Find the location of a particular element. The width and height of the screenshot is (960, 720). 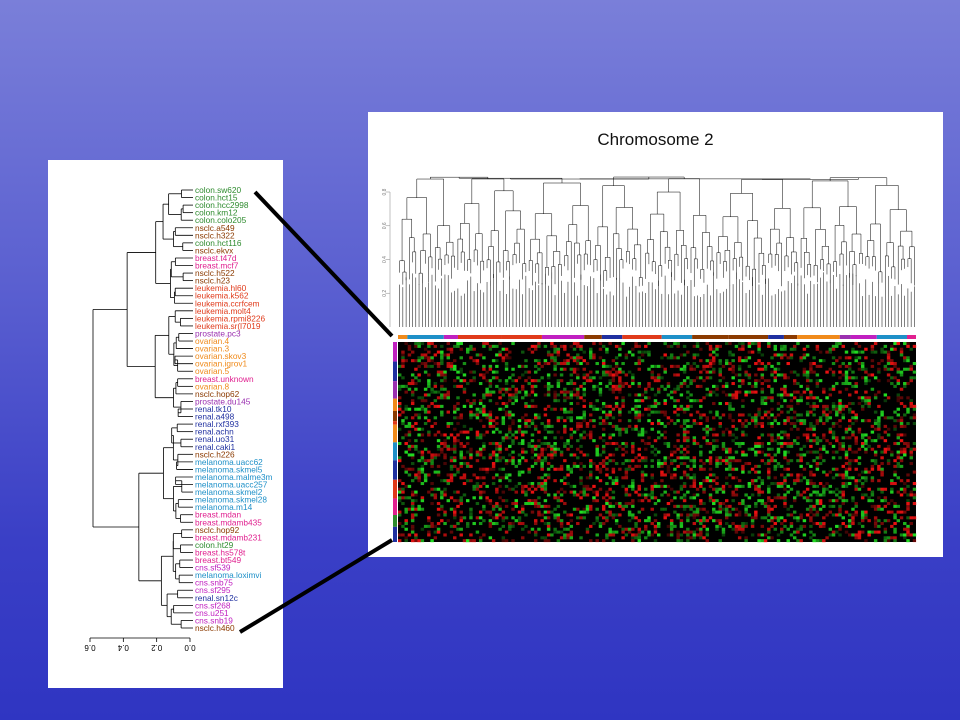

leaf-label: cns.snb75 is located at coordinates (214, 583).